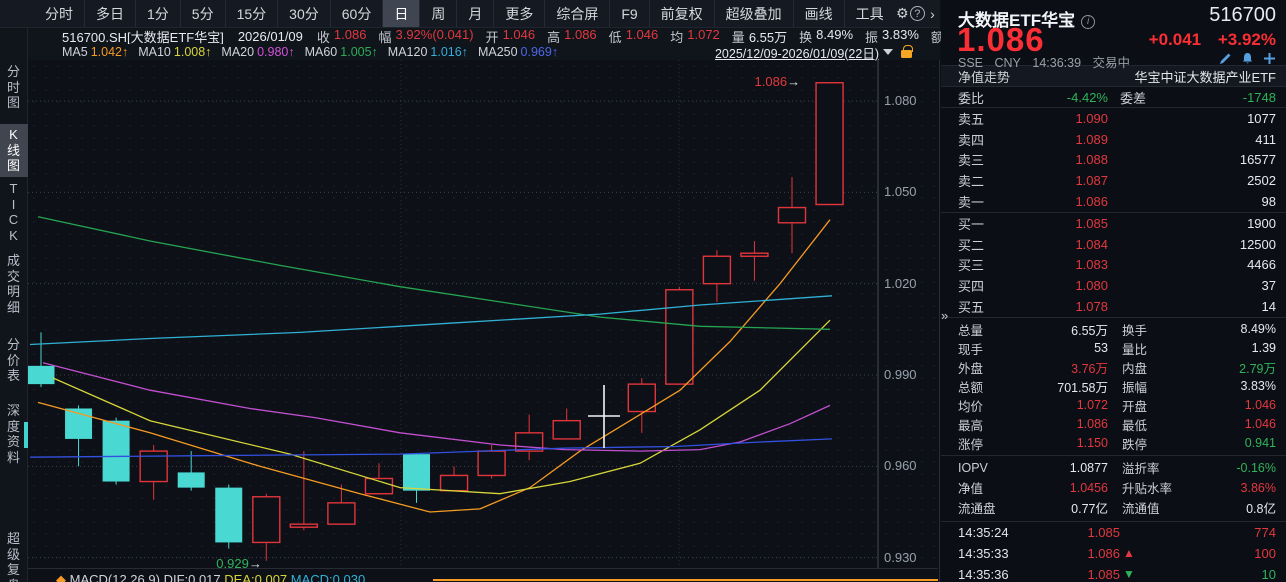 The image size is (1286, 582). What do you see at coordinates (1088, 21) in the screenshot?
I see `info-icon: i` at bounding box center [1088, 21].